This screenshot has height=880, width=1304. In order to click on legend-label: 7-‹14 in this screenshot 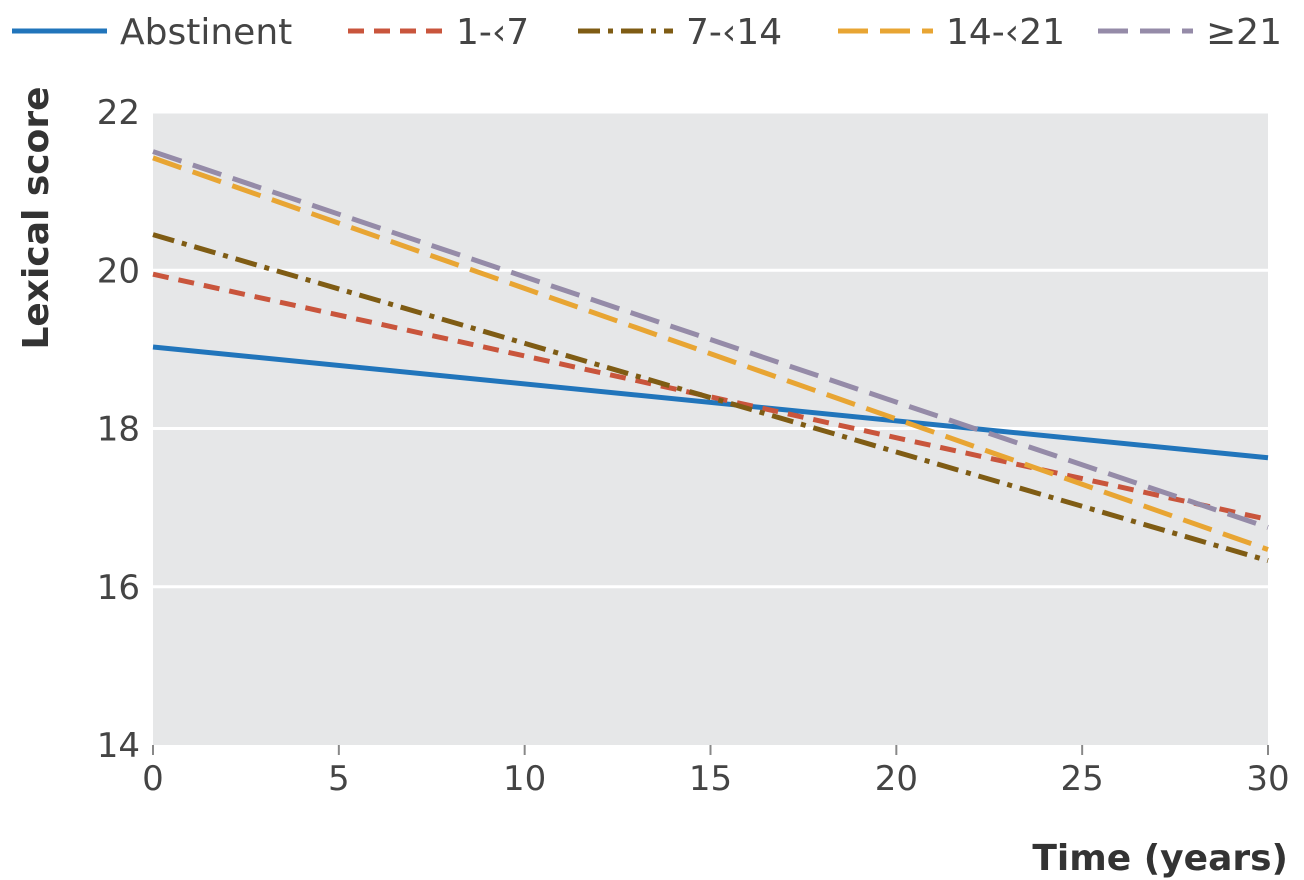, I will do `click(734, 32)`.